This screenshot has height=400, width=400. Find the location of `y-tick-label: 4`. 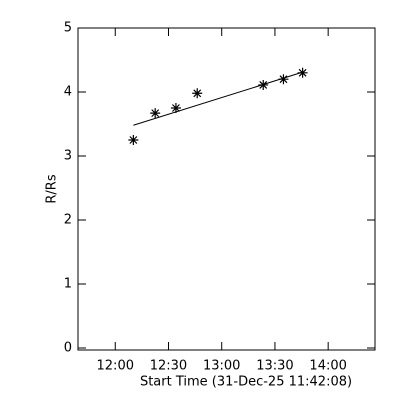

y-tick-label: 4 is located at coordinates (68, 92).